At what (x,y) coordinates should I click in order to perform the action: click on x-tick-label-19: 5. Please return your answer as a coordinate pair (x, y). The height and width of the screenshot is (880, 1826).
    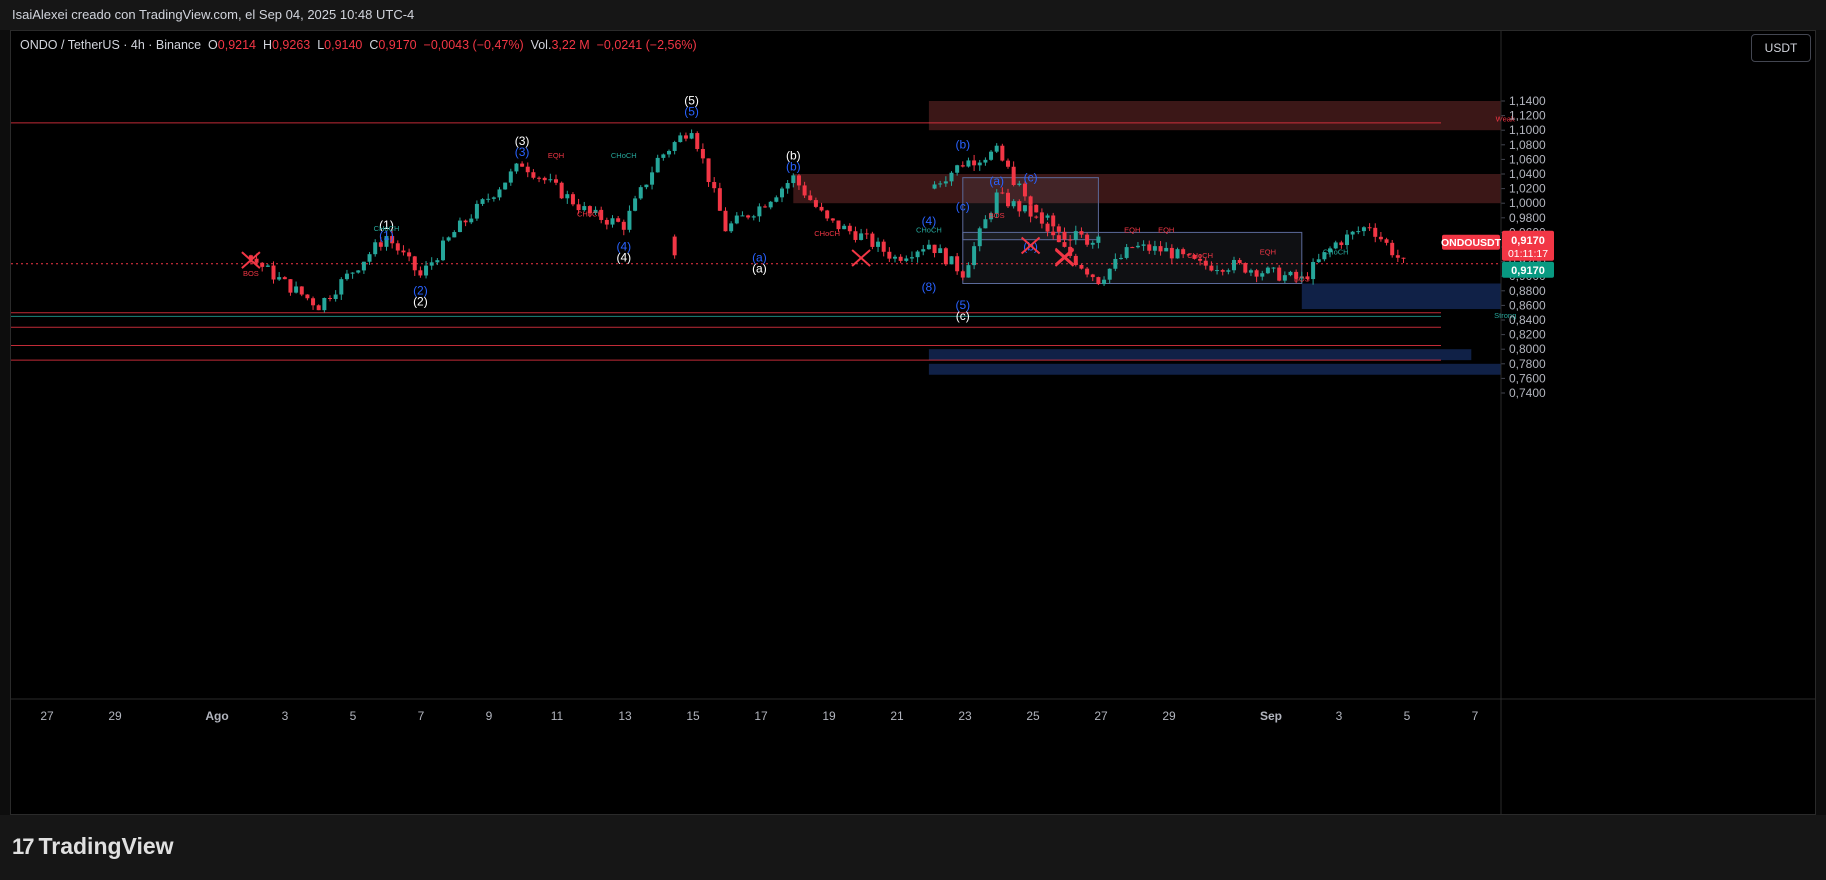
    Looking at the image, I should click on (1407, 716).